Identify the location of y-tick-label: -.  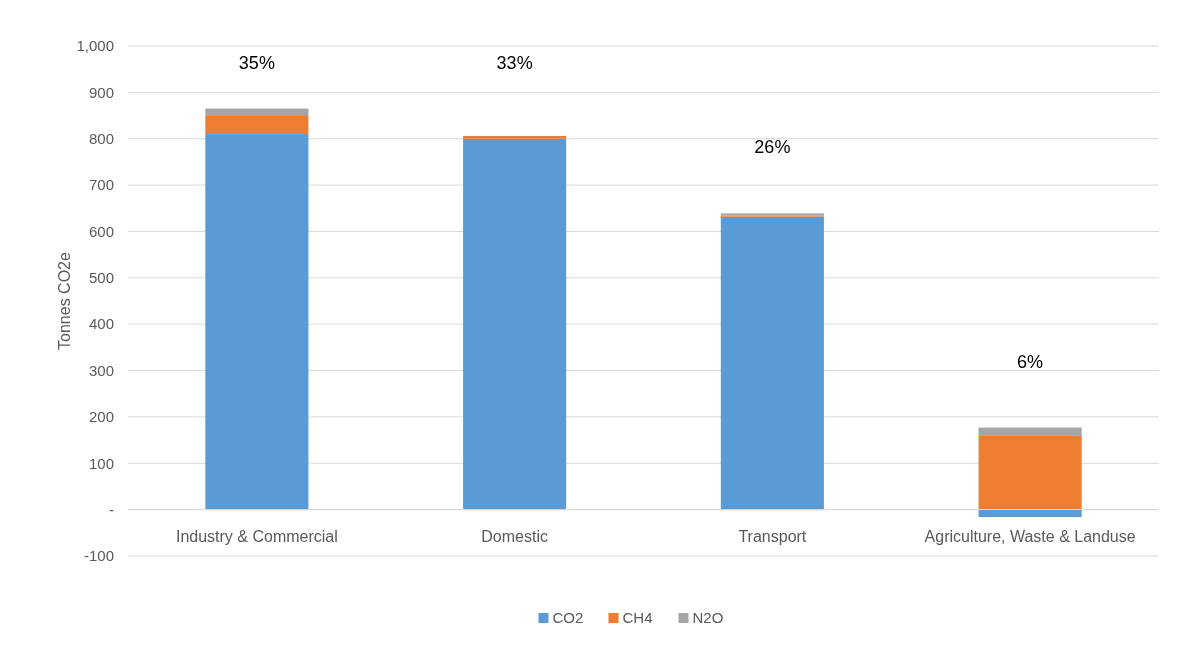
(111, 509).